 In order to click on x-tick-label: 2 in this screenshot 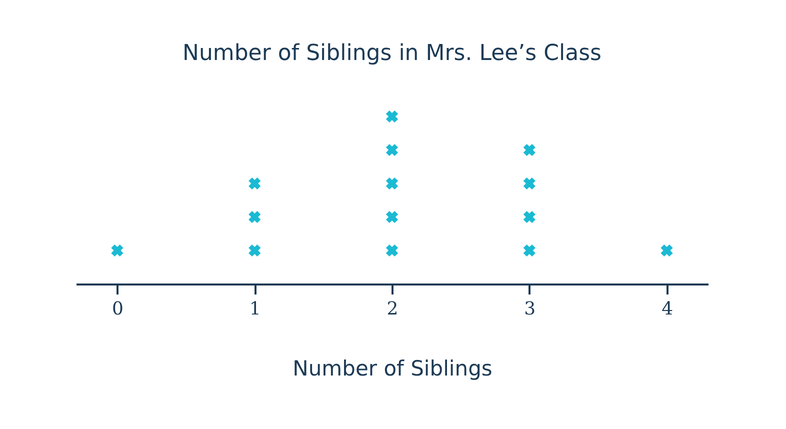, I will do `click(392, 309)`.